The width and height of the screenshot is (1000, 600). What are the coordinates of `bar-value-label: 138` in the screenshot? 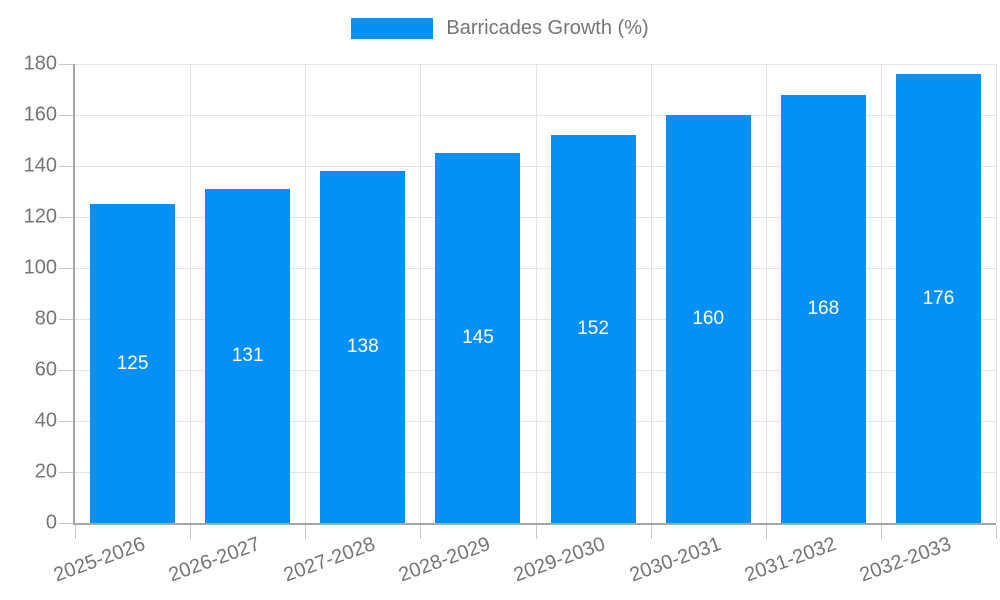 It's located at (362, 347).